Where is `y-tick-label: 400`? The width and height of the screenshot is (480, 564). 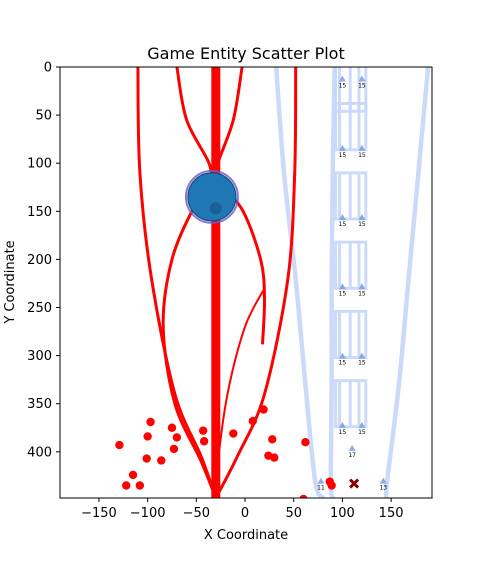 y-tick-label: 400 is located at coordinates (39, 452).